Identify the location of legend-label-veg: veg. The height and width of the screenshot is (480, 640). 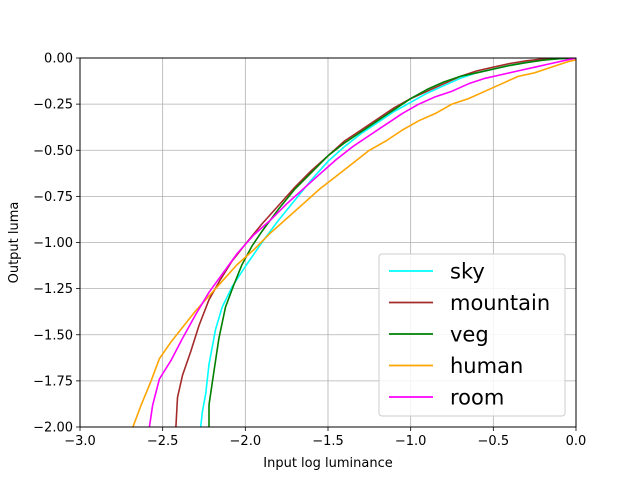
(469, 335).